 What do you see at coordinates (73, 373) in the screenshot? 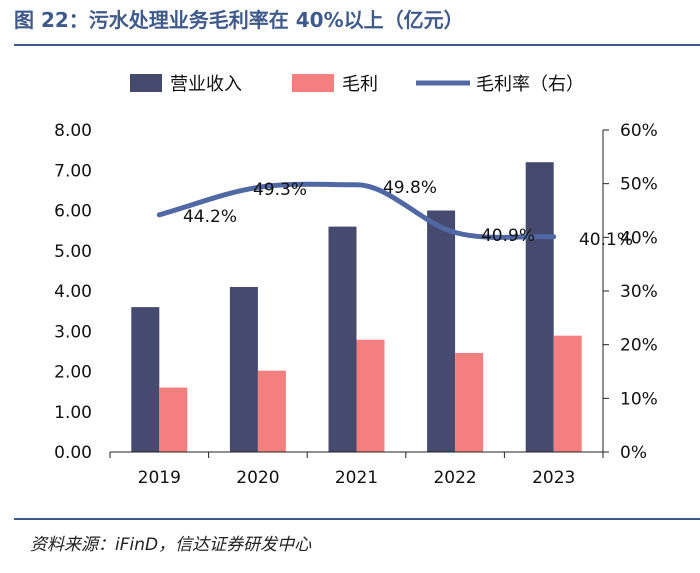
I see `left-tick-label: 2.00` at bounding box center [73, 373].